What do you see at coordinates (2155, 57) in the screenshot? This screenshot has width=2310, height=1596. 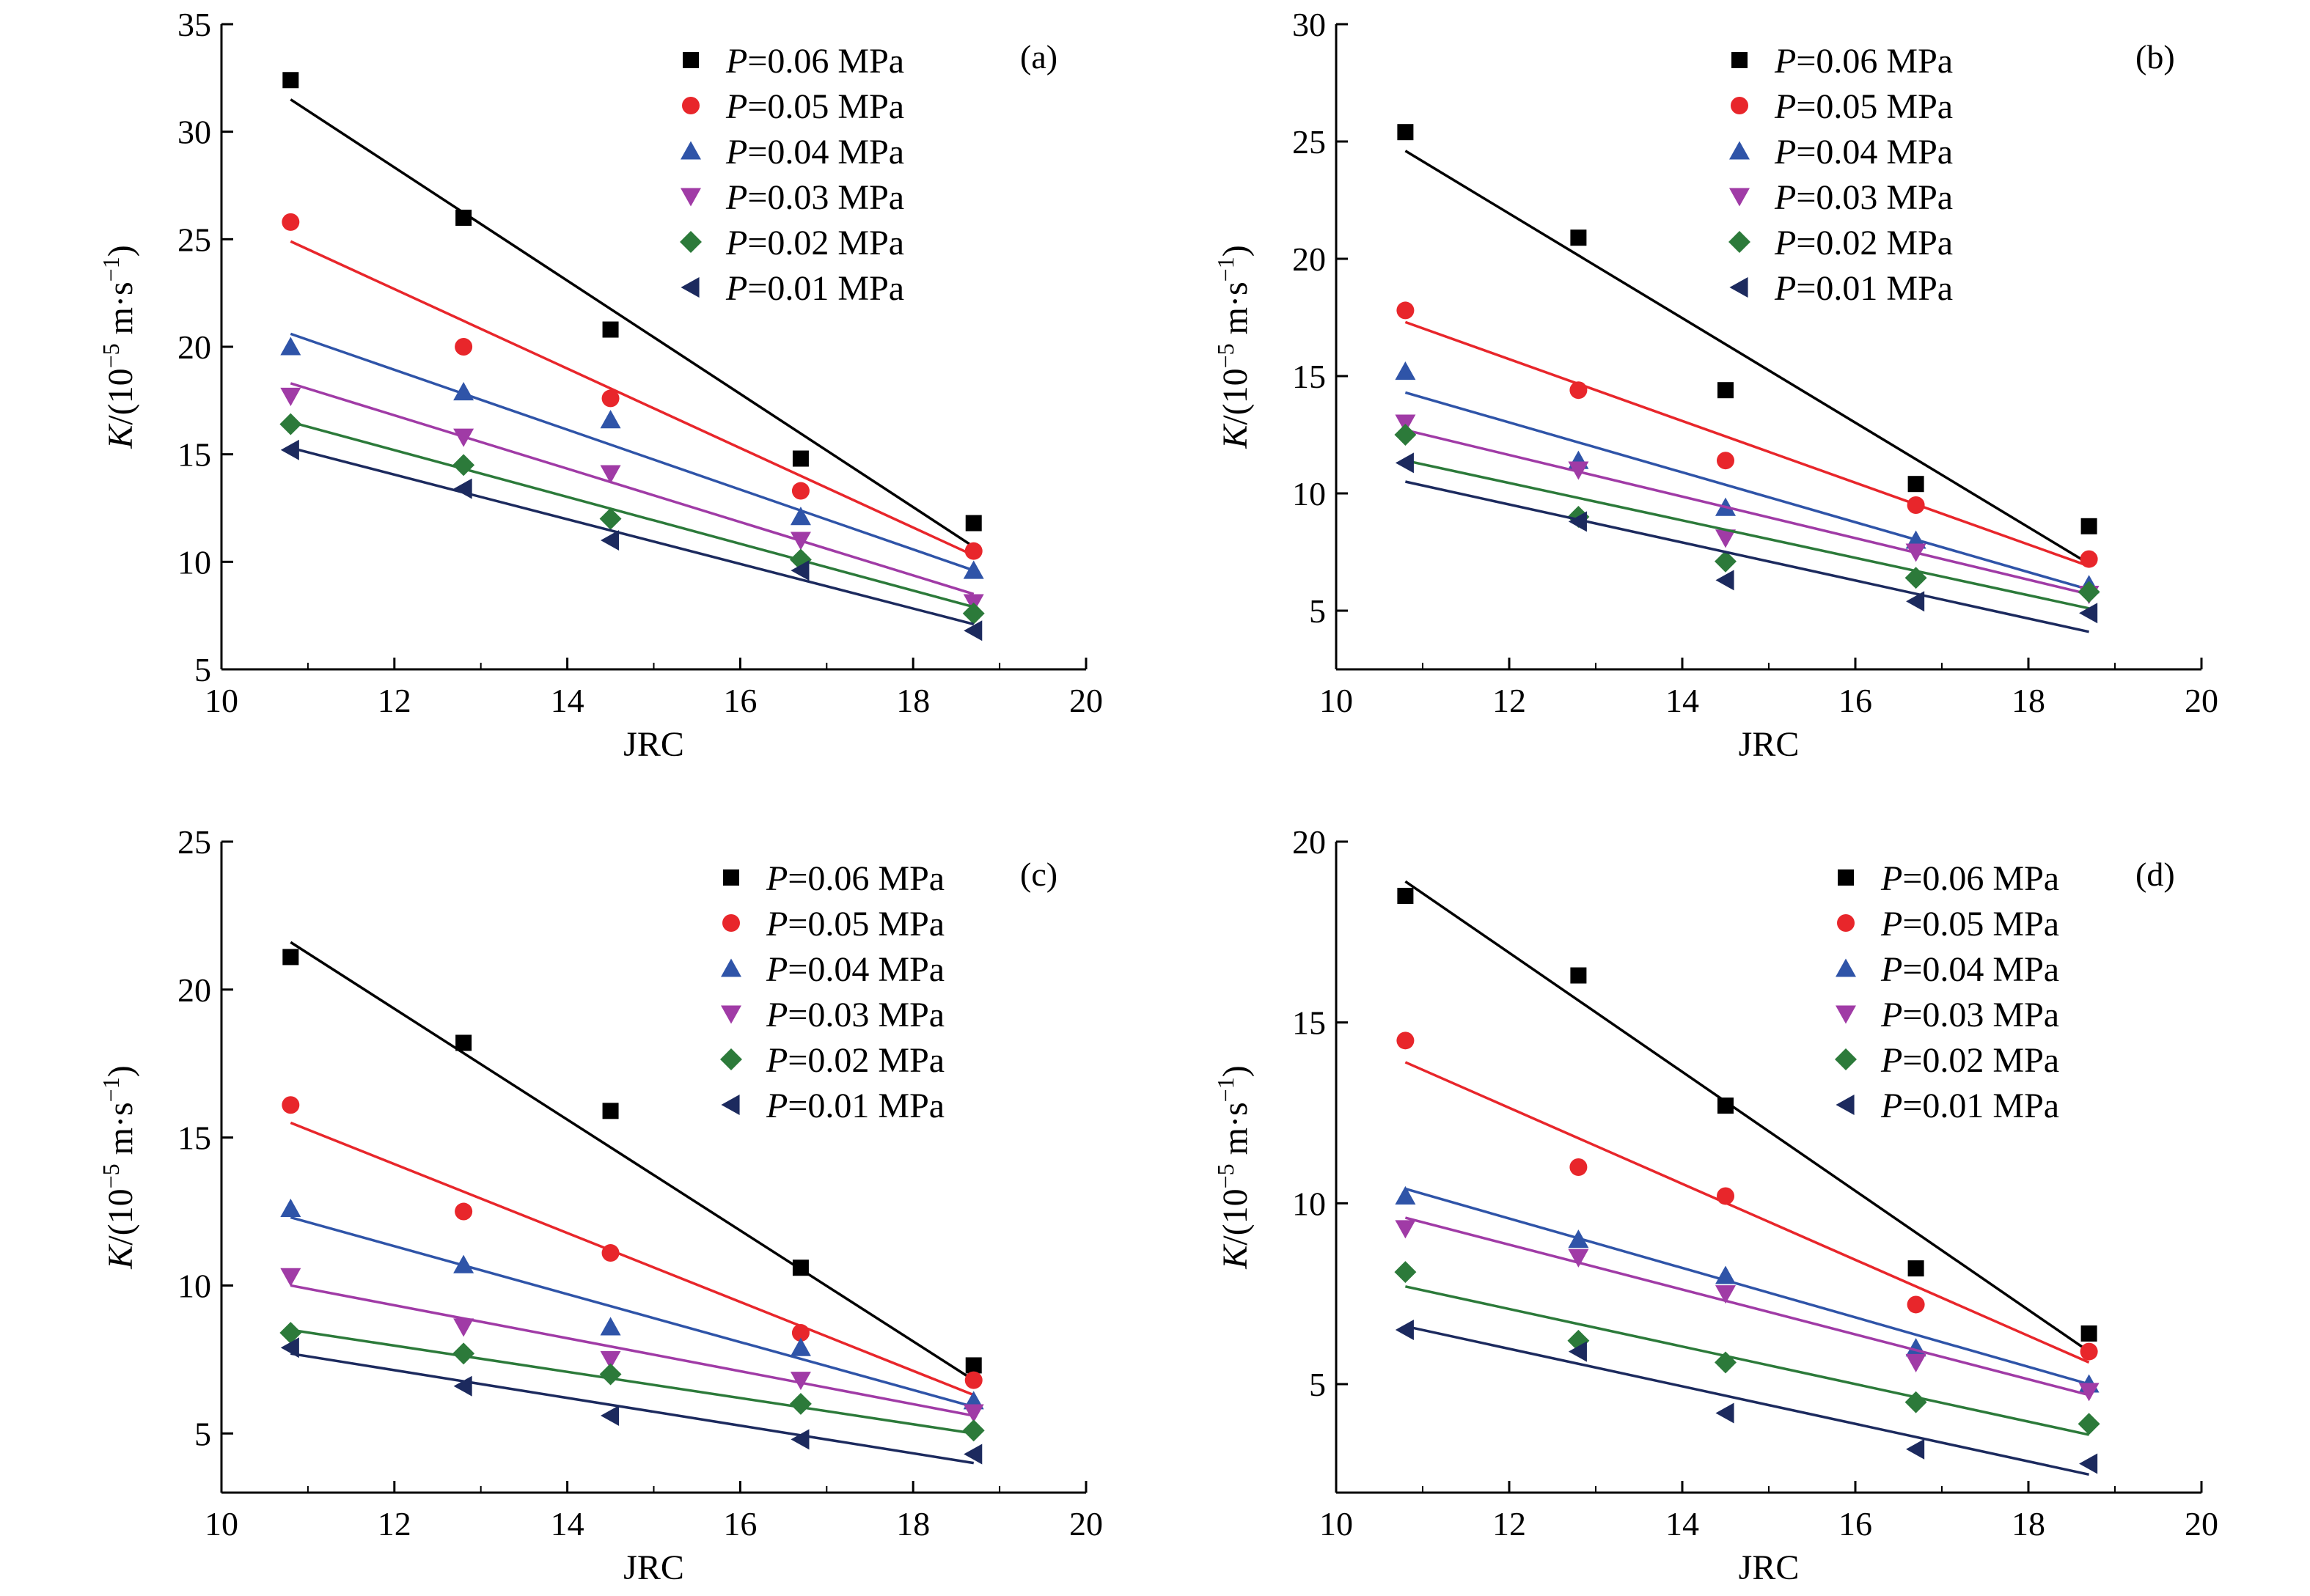 I see `panel-label: (b)` at bounding box center [2155, 57].